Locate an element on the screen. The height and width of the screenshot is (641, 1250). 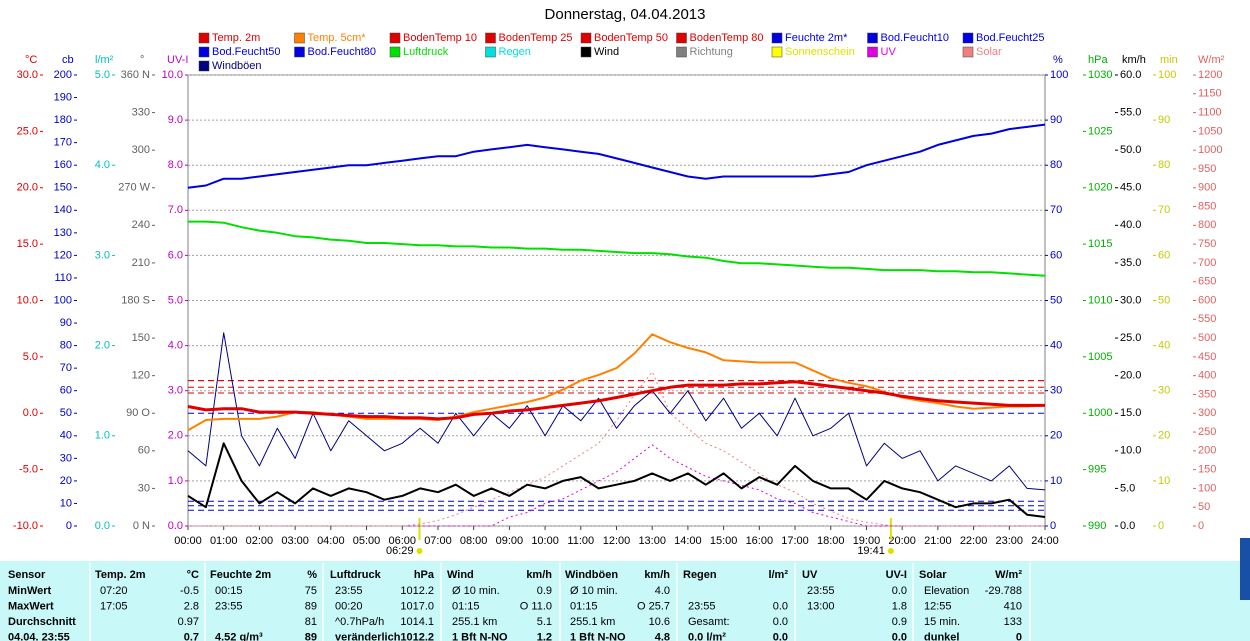
legend-label: Temp. 5cm* is located at coordinates (337, 38).